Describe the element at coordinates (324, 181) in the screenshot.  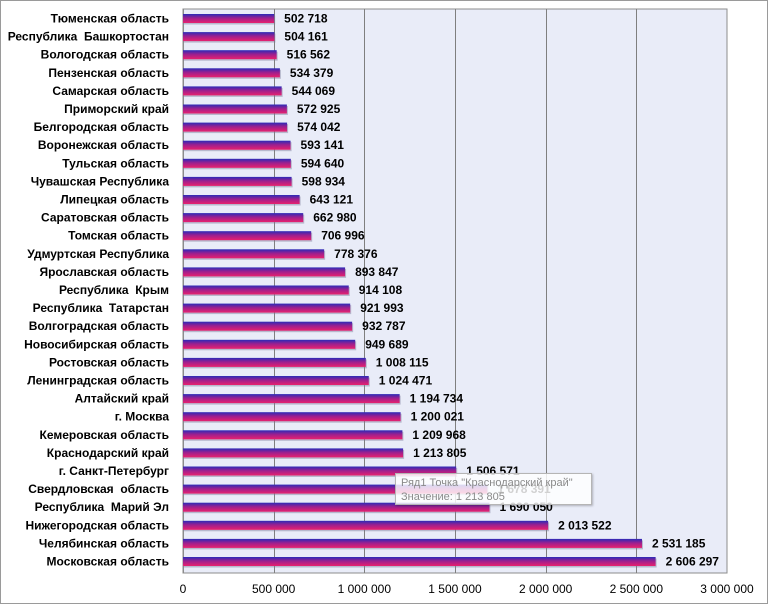
I see `value-label: 598 934` at that location.